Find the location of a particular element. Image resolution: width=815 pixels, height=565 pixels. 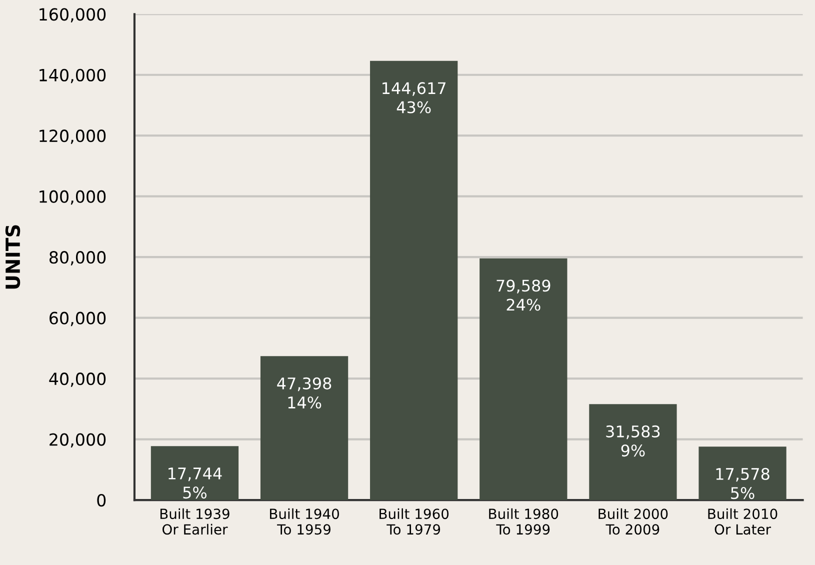

y-tick-label: 80,000 is located at coordinates (78, 258).